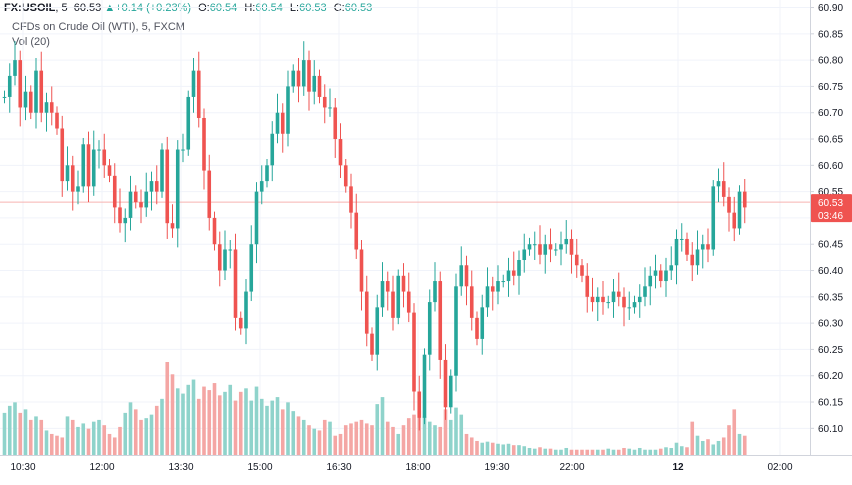 This screenshot has height=485, width=852. Describe the element at coordinates (830, 376) in the screenshot. I see `y-tick-label: 60.20` at that location.